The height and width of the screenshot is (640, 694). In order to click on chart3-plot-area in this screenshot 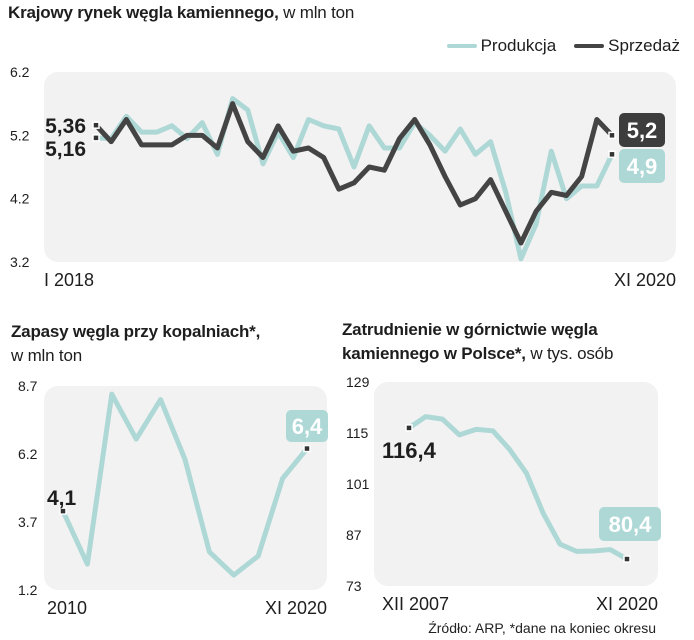, I will do `click(516, 484)`.